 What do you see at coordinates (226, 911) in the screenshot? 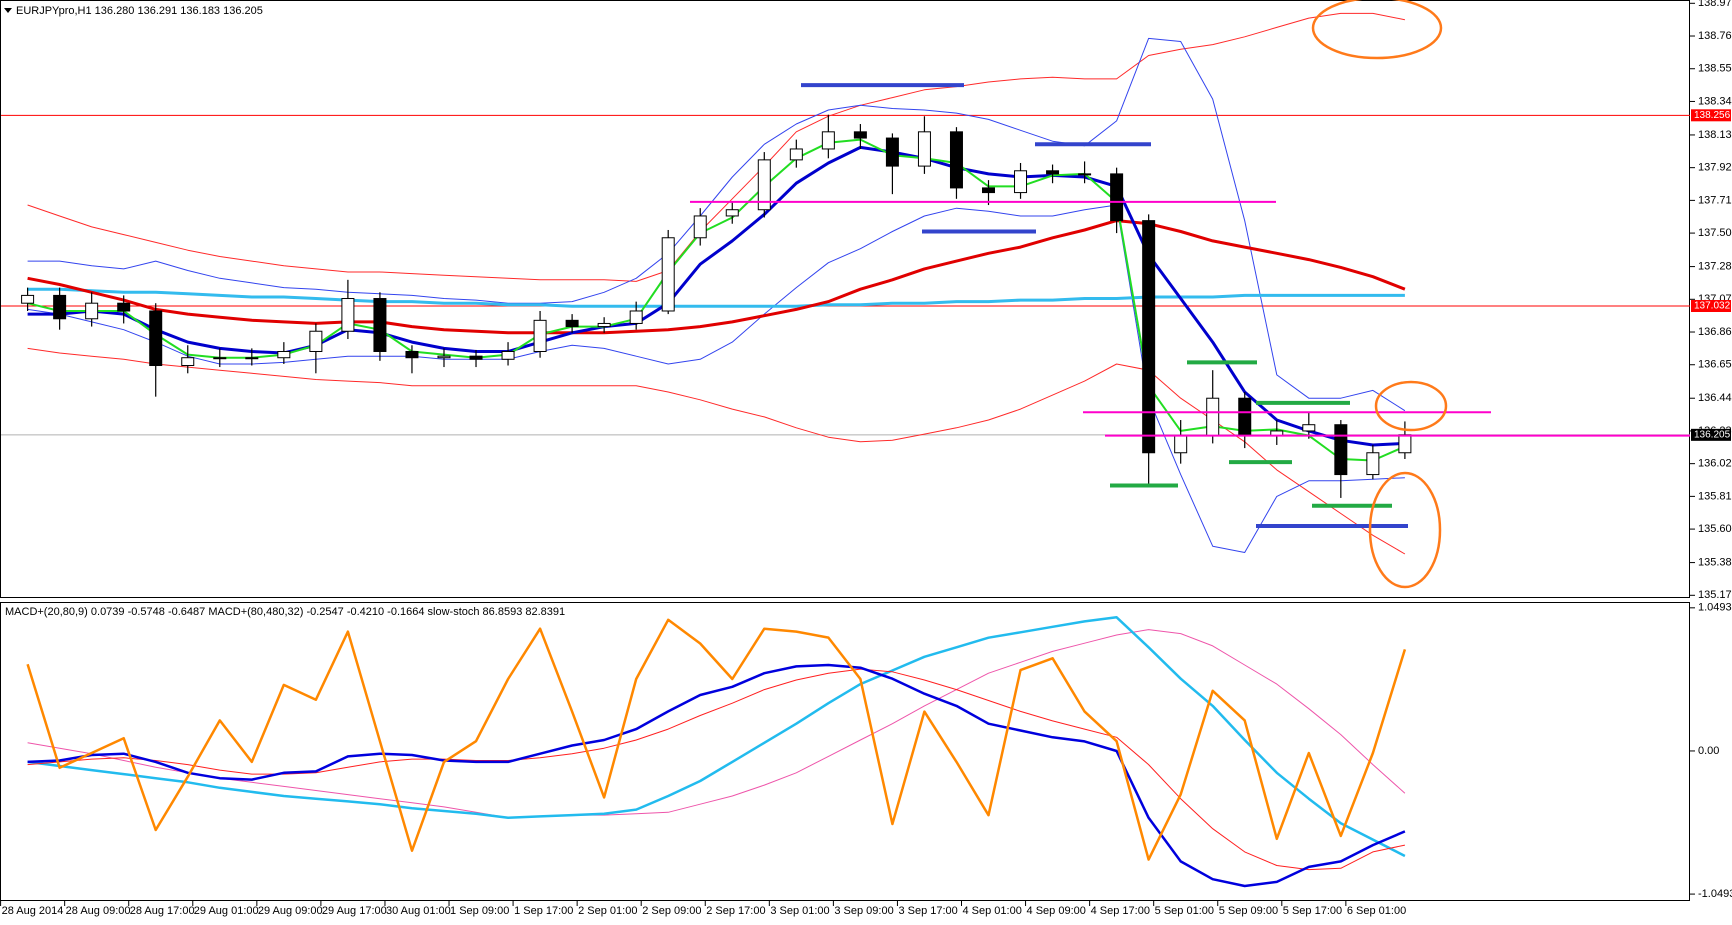
I see `x-tick-label: 29 Aug 01:00` at bounding box center [226, 911].